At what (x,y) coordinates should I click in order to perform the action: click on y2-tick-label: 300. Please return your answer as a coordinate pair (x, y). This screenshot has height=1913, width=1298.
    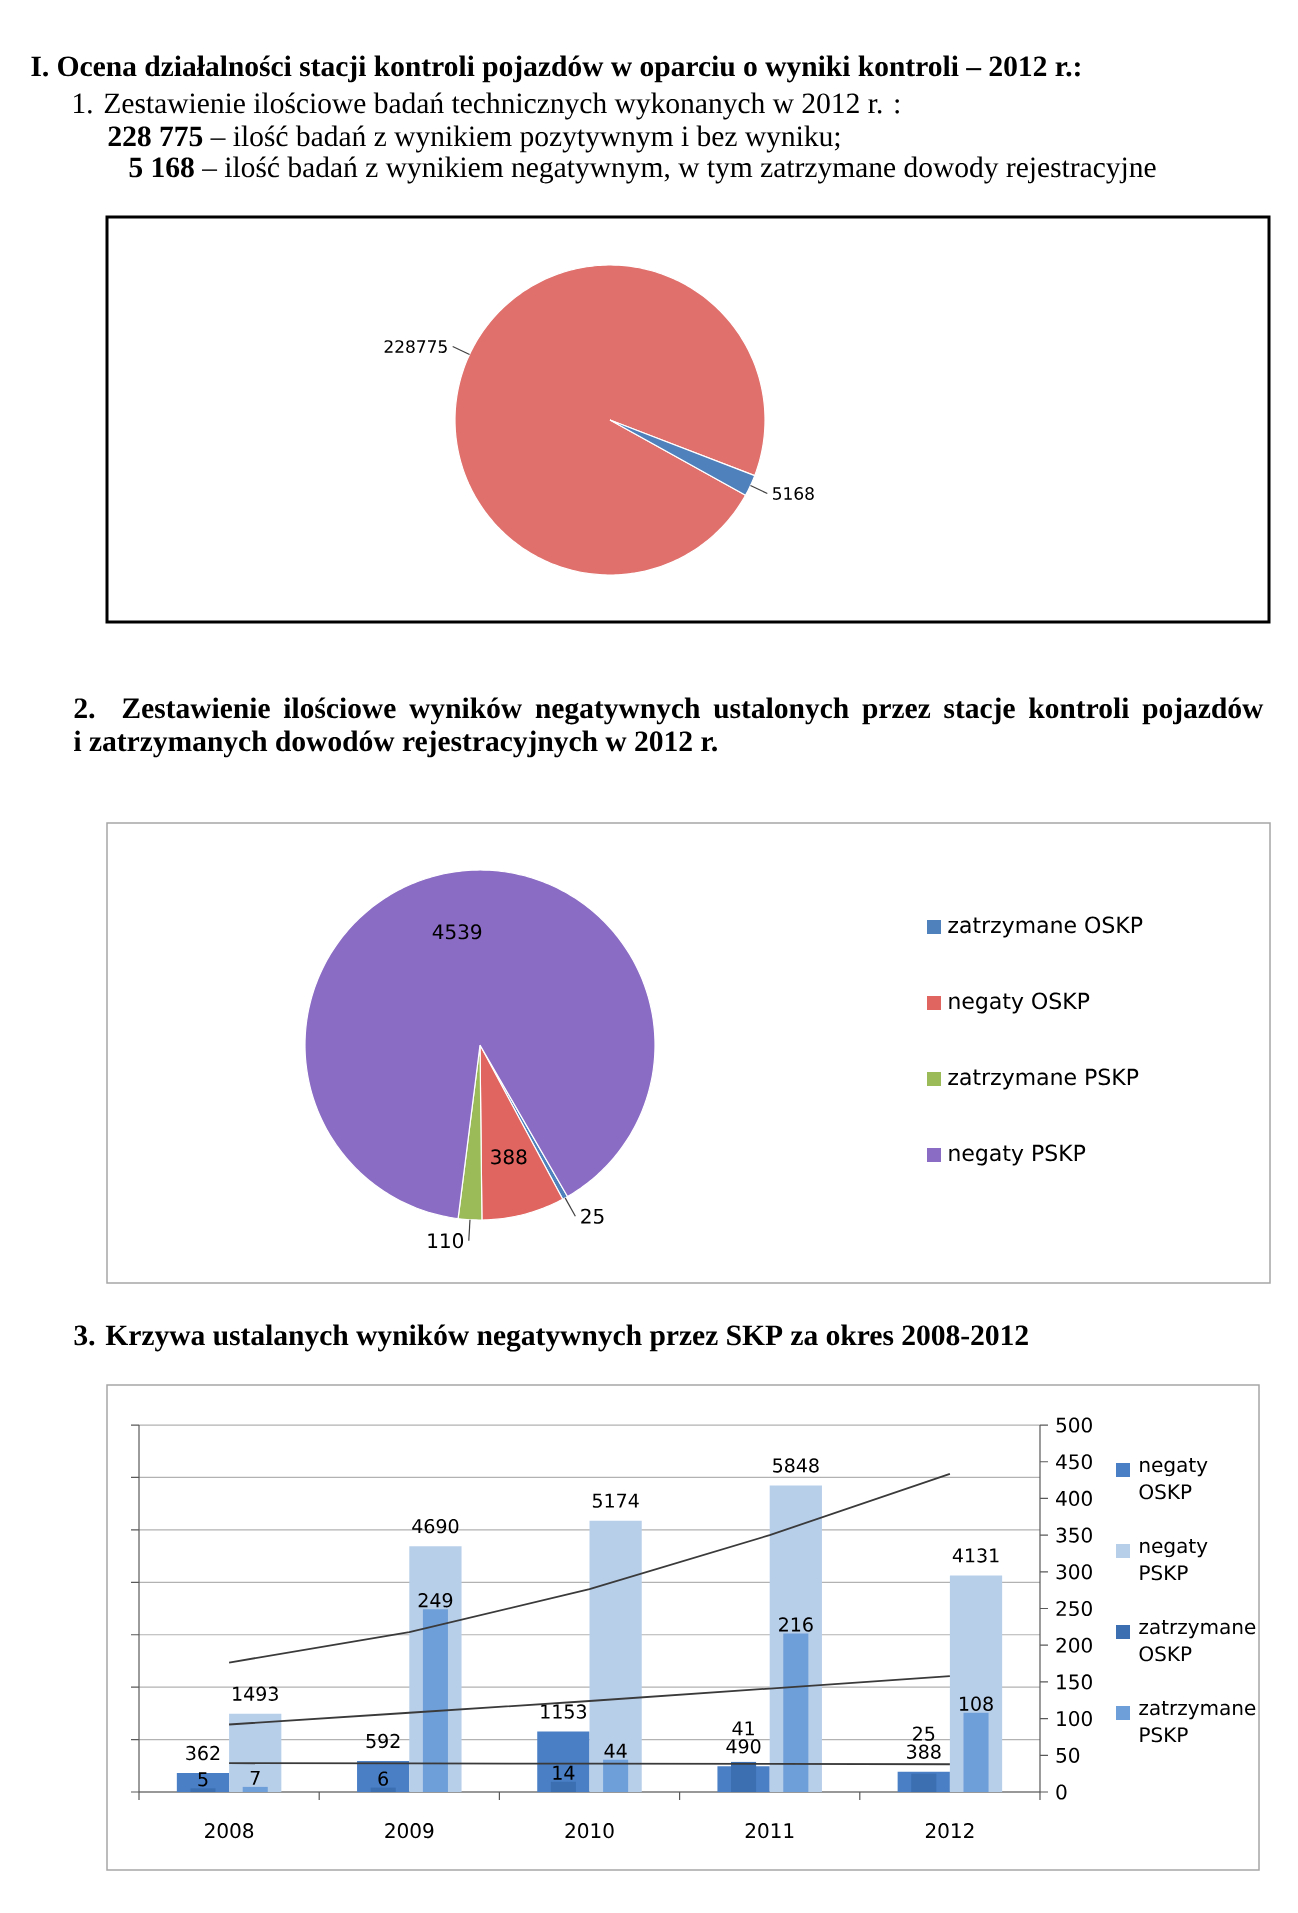
    Looking at the image, I should click on (1074, 1572).